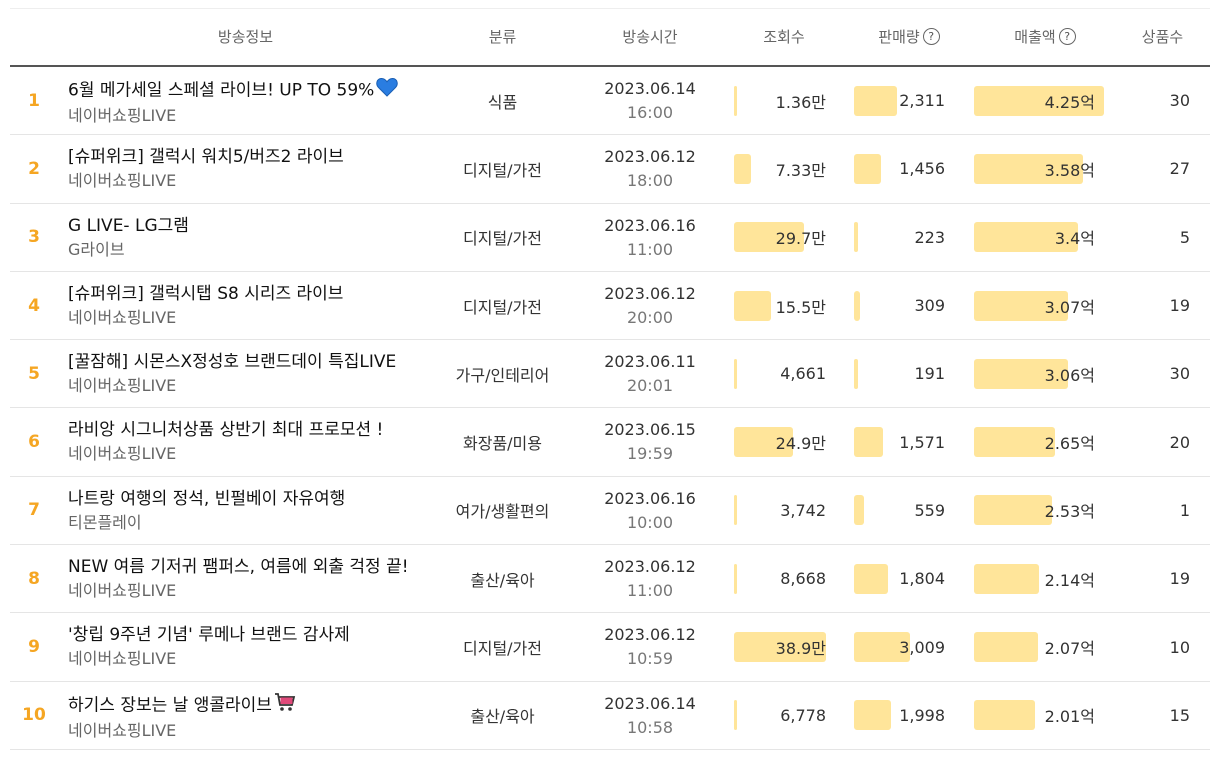 This screenshot has width=1226, height=761. What do you see at coordinates (1069, 170) in the screenshot?
I see `revenue-value: 3.58억` at bounding box center [1069, 170].